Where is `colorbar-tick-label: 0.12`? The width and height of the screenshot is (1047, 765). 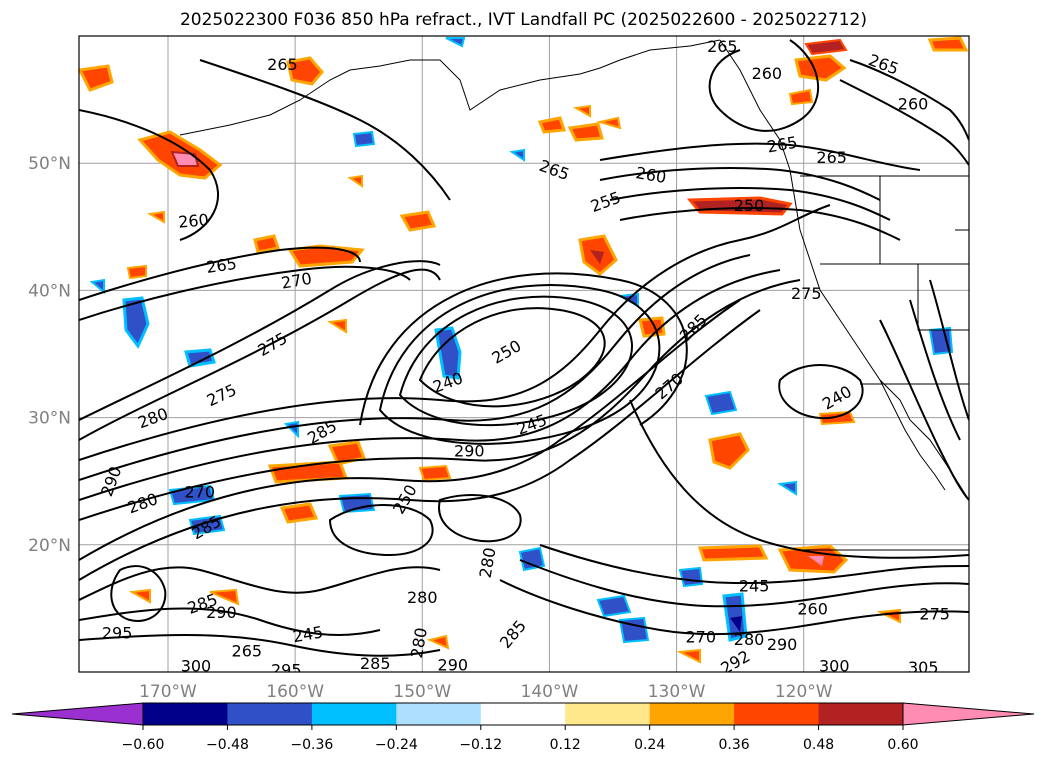
colorbar-tick-label: 0.12 is located at coordinates (565, 745).